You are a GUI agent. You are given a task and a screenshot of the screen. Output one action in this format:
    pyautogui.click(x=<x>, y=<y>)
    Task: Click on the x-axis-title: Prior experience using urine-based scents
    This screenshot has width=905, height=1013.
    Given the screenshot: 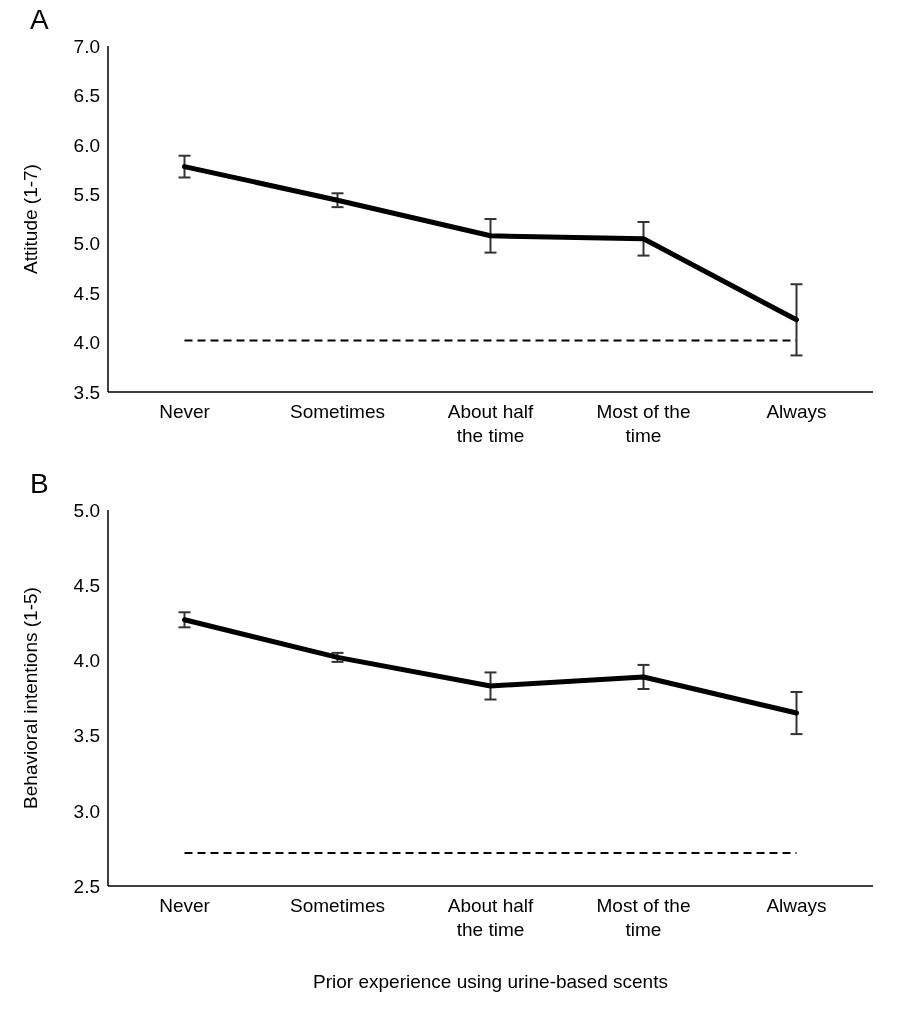 What is the action you would take?
    pyautogui.click(x=490, y=981)
    